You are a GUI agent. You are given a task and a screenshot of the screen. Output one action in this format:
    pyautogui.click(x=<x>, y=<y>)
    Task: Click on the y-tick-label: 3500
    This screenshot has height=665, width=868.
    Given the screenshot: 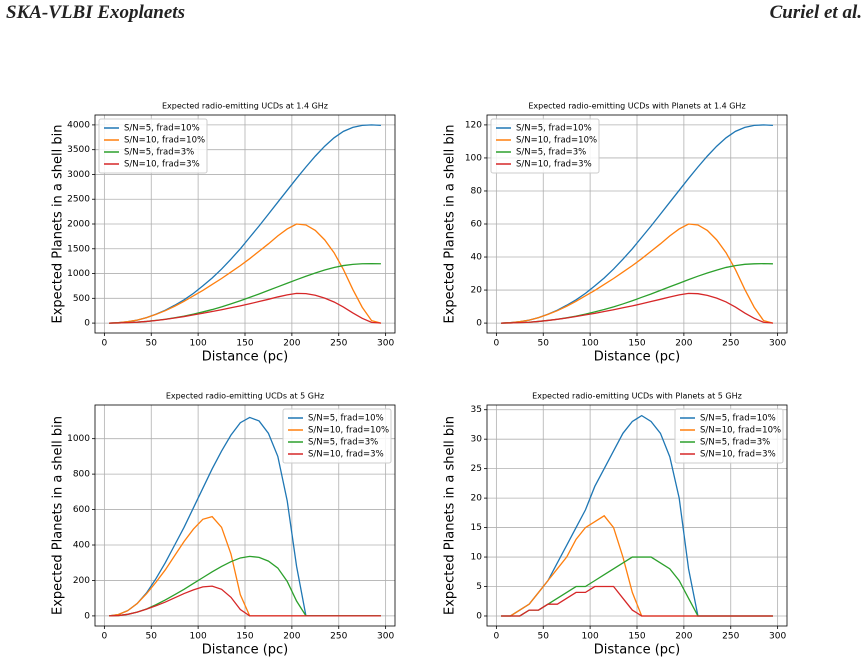 What is the action you would take?
    pyautogui.click(x=78, y=150)
    